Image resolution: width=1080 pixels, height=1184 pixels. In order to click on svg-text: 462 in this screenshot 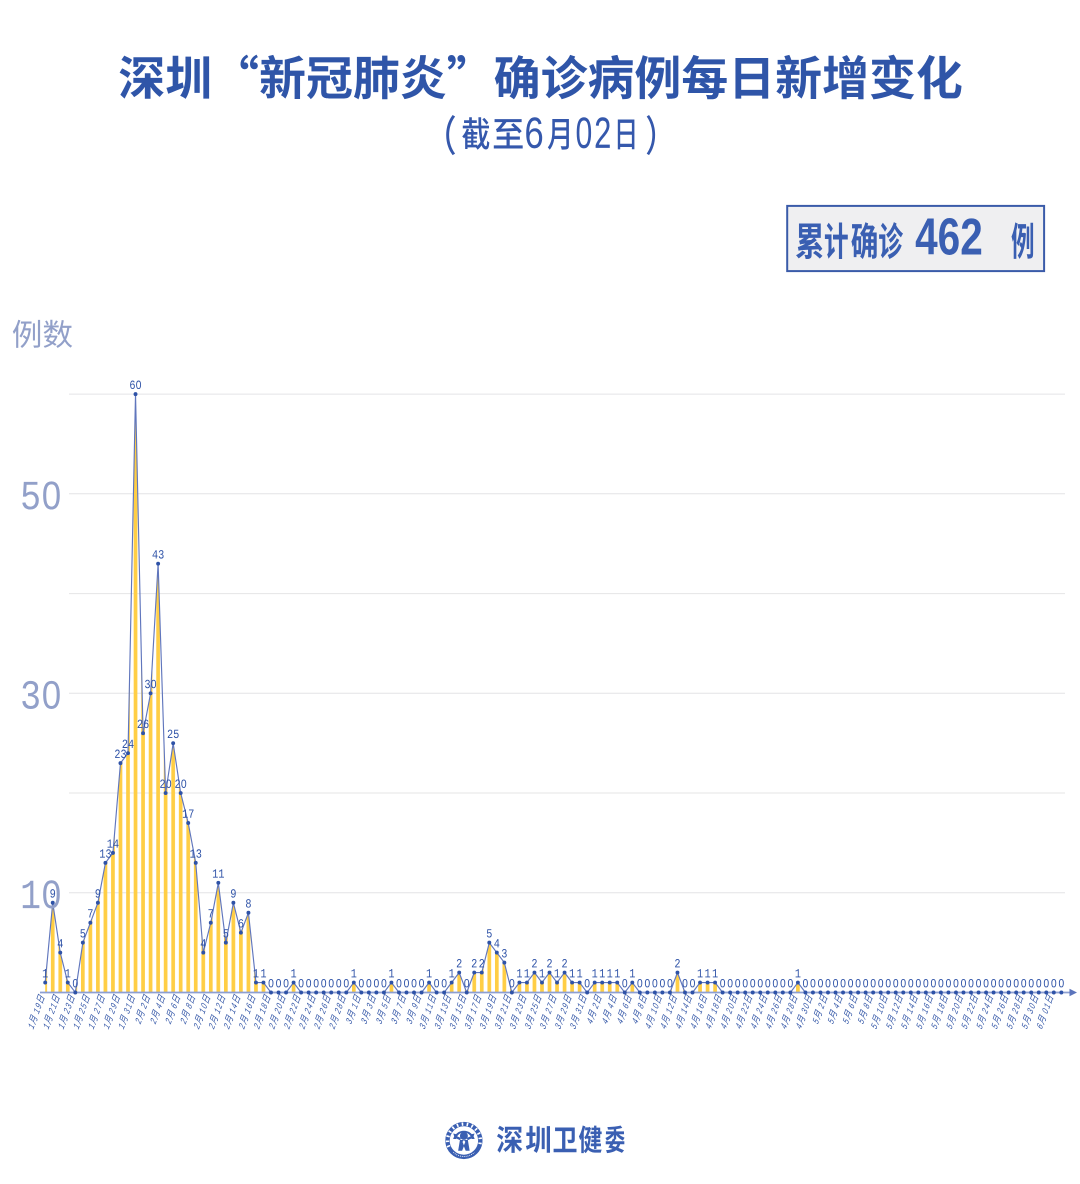, I will do `click(949, 237)`.